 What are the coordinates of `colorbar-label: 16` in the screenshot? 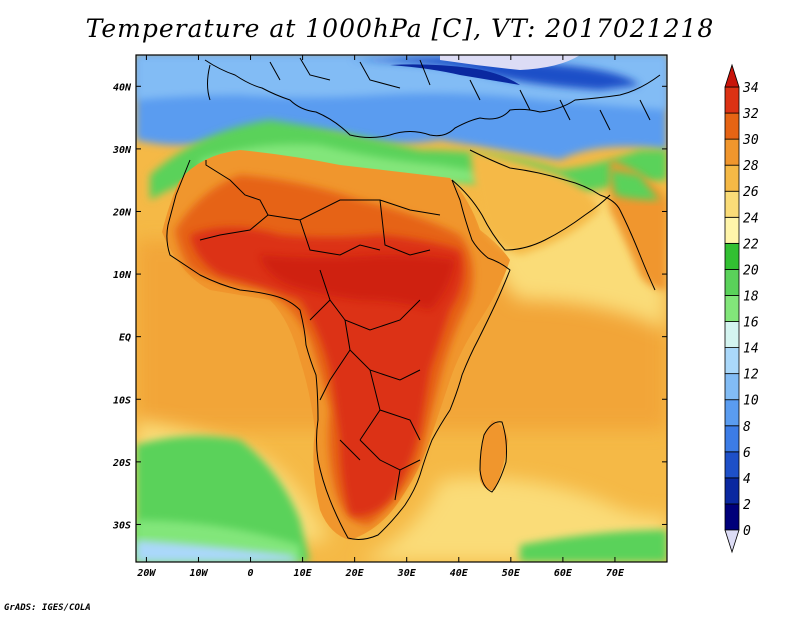 It's located at (751, 323).